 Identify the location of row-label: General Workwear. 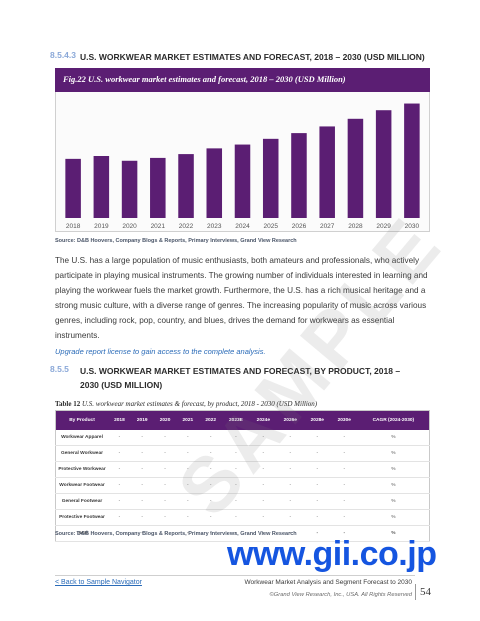
(81, 453).